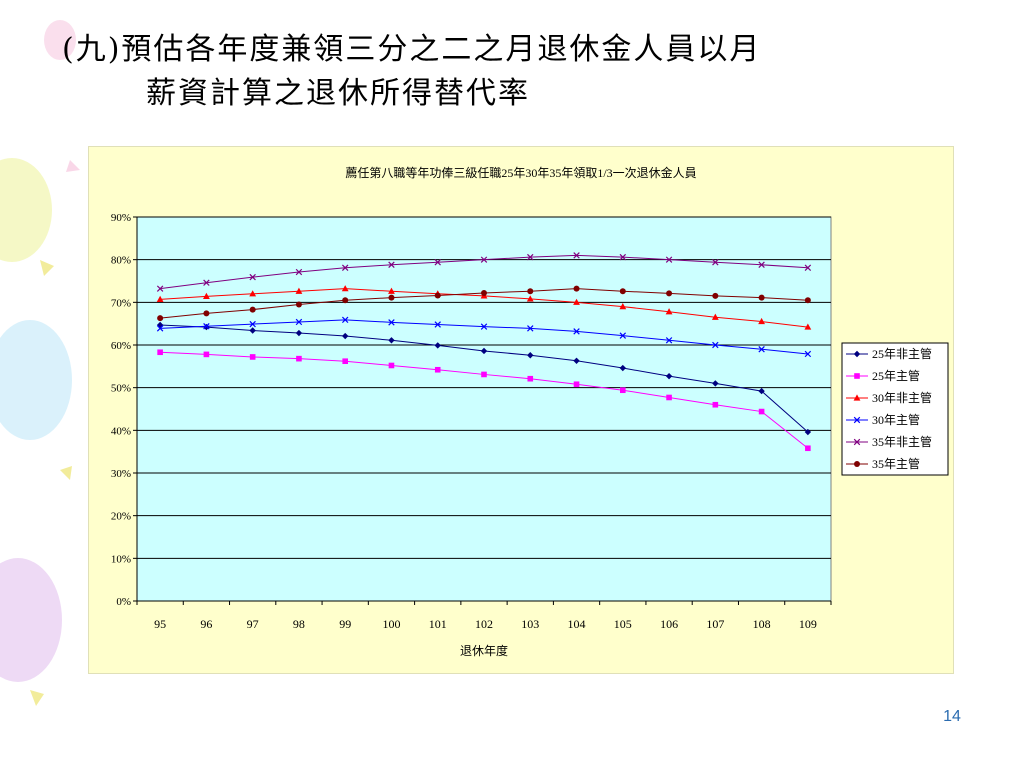 This screenshot has height=768, width=1024. What do you see at coordinates (123, 602) in the screenshot?
I see `y-tick-label: 0%` at bounding box center [123, 602].